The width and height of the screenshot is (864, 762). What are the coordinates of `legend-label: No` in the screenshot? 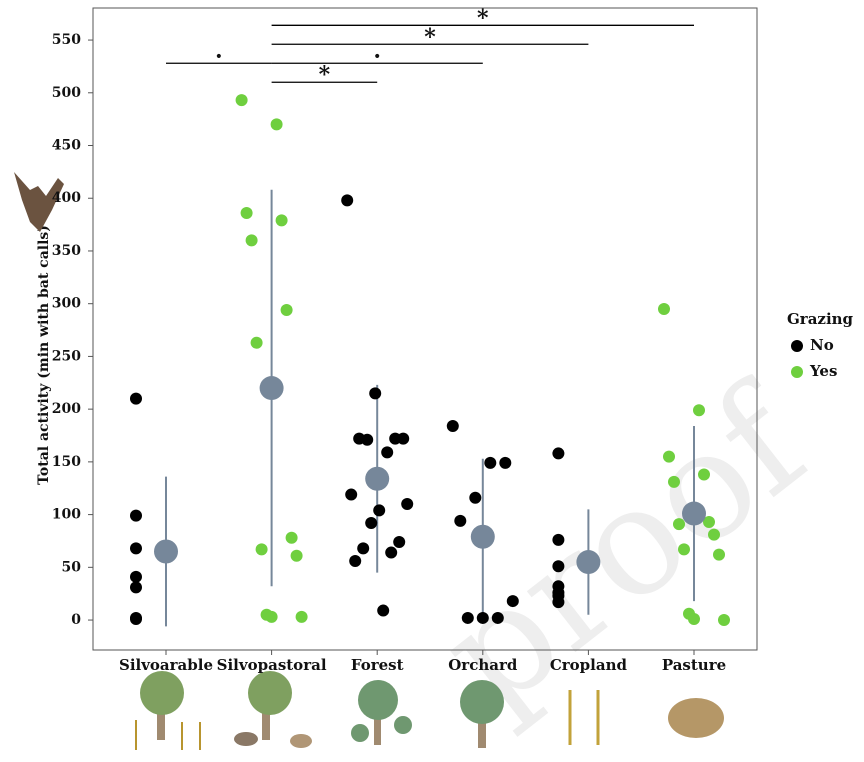 It's located at (822, 345).